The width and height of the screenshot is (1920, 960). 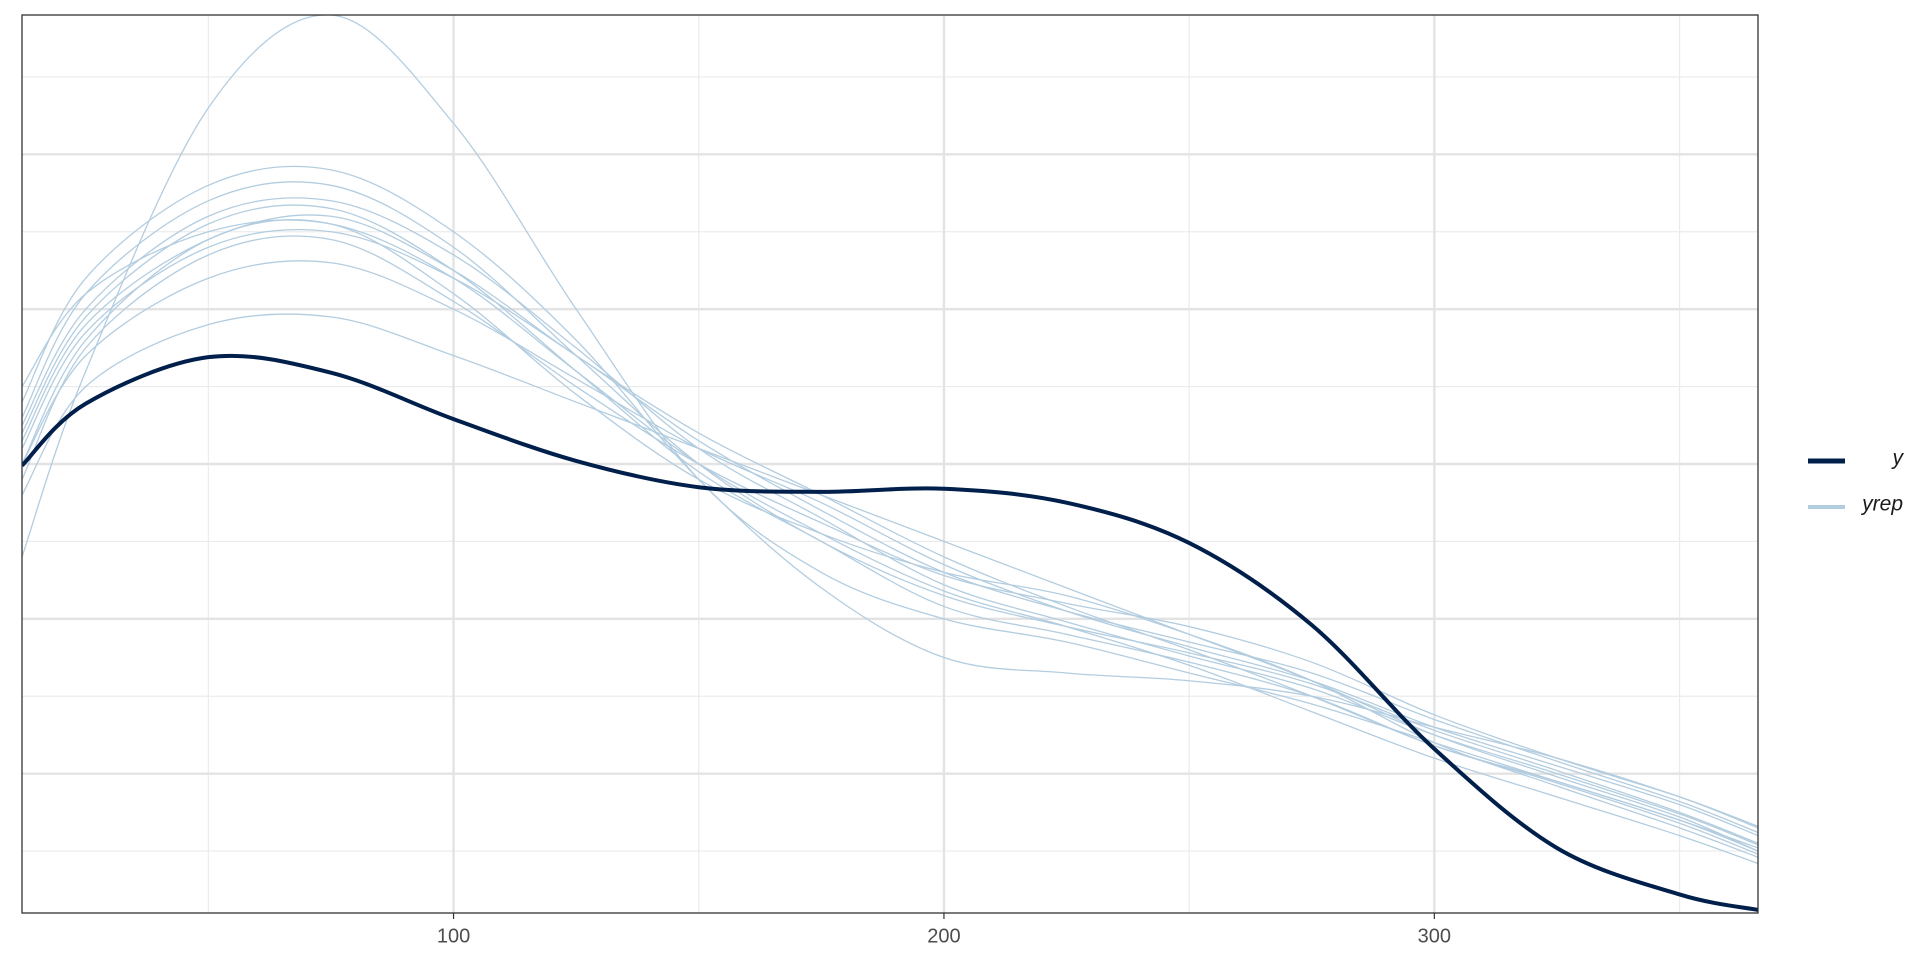 I want to click on x-tick-label: 300, so click(x=1434, y=936).